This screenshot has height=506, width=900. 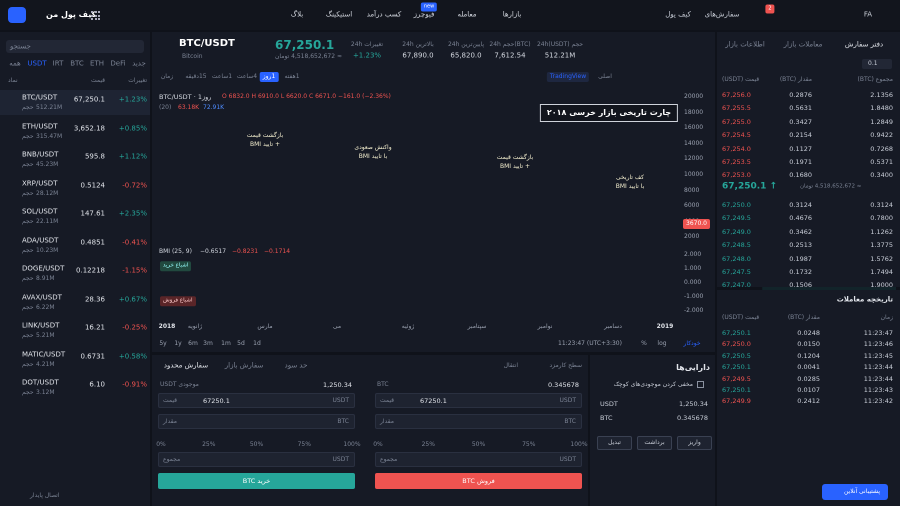 I want to click on scale-option: خودکار, so click(x=692, y=343).